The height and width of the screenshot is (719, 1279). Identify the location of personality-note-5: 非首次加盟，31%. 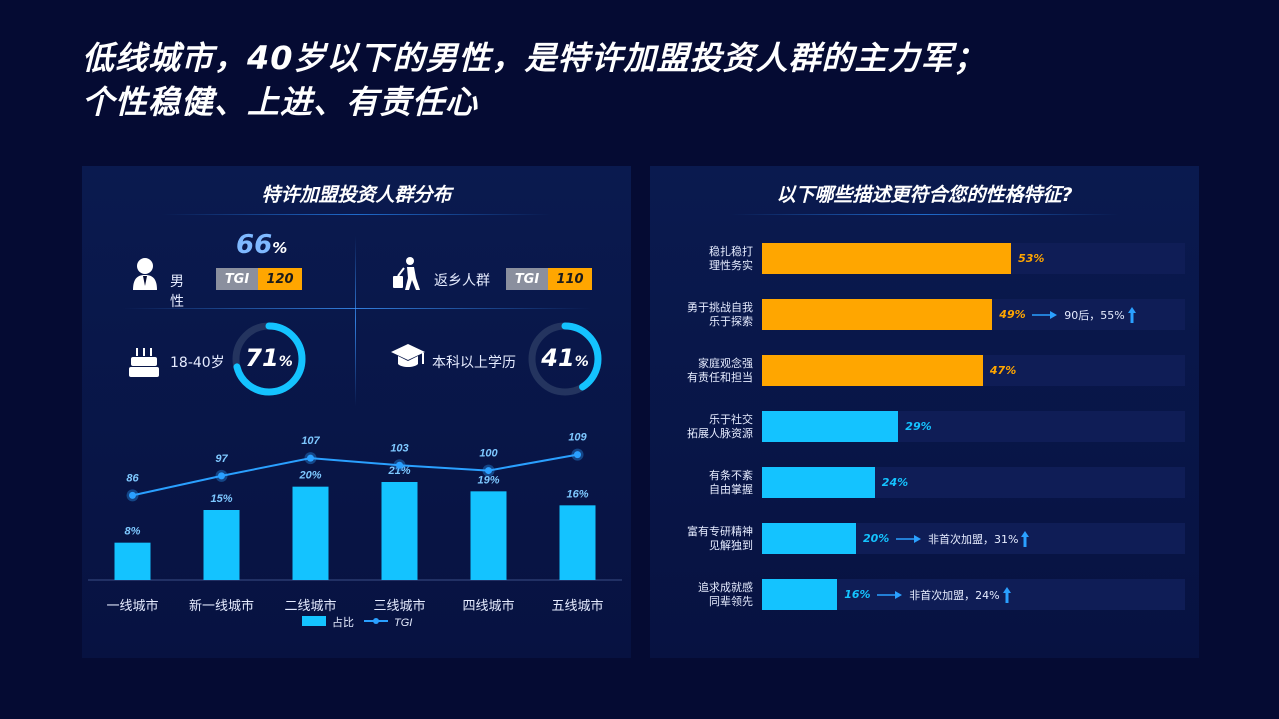
(963, 539).